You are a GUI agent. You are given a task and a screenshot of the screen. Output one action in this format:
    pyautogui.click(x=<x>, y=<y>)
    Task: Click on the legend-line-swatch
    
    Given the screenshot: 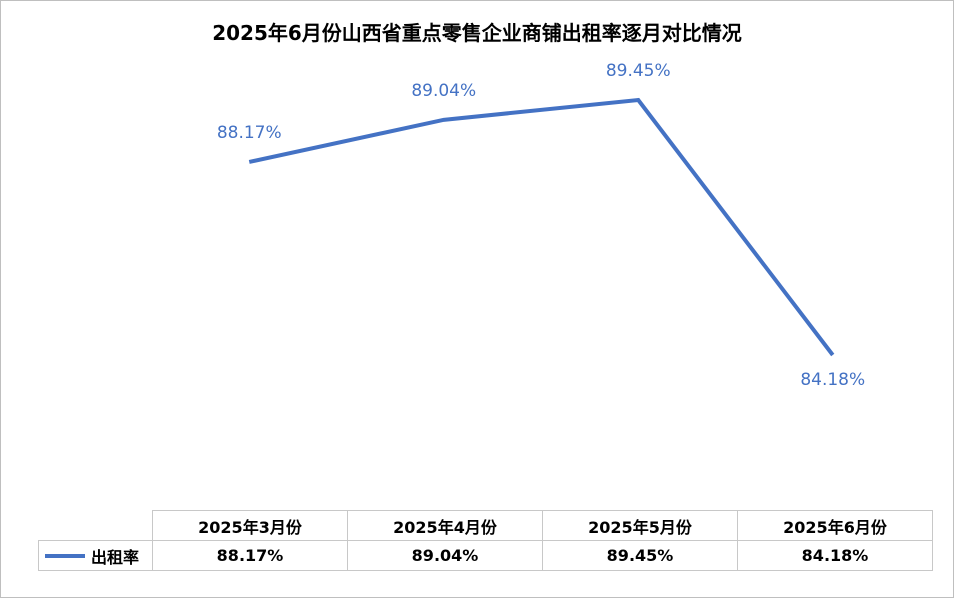 What is the action you would take?
    pyautogui.click(x=65, y=555)
    